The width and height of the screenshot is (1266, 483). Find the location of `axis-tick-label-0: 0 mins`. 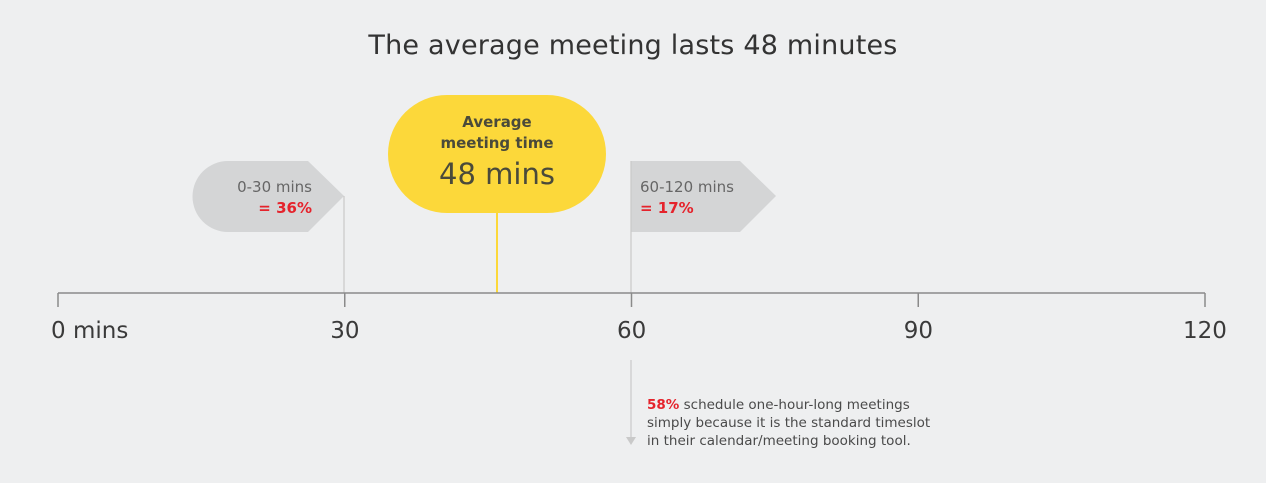

axis-tick-label-0: 0 mins is located at coordinates (90, 331).